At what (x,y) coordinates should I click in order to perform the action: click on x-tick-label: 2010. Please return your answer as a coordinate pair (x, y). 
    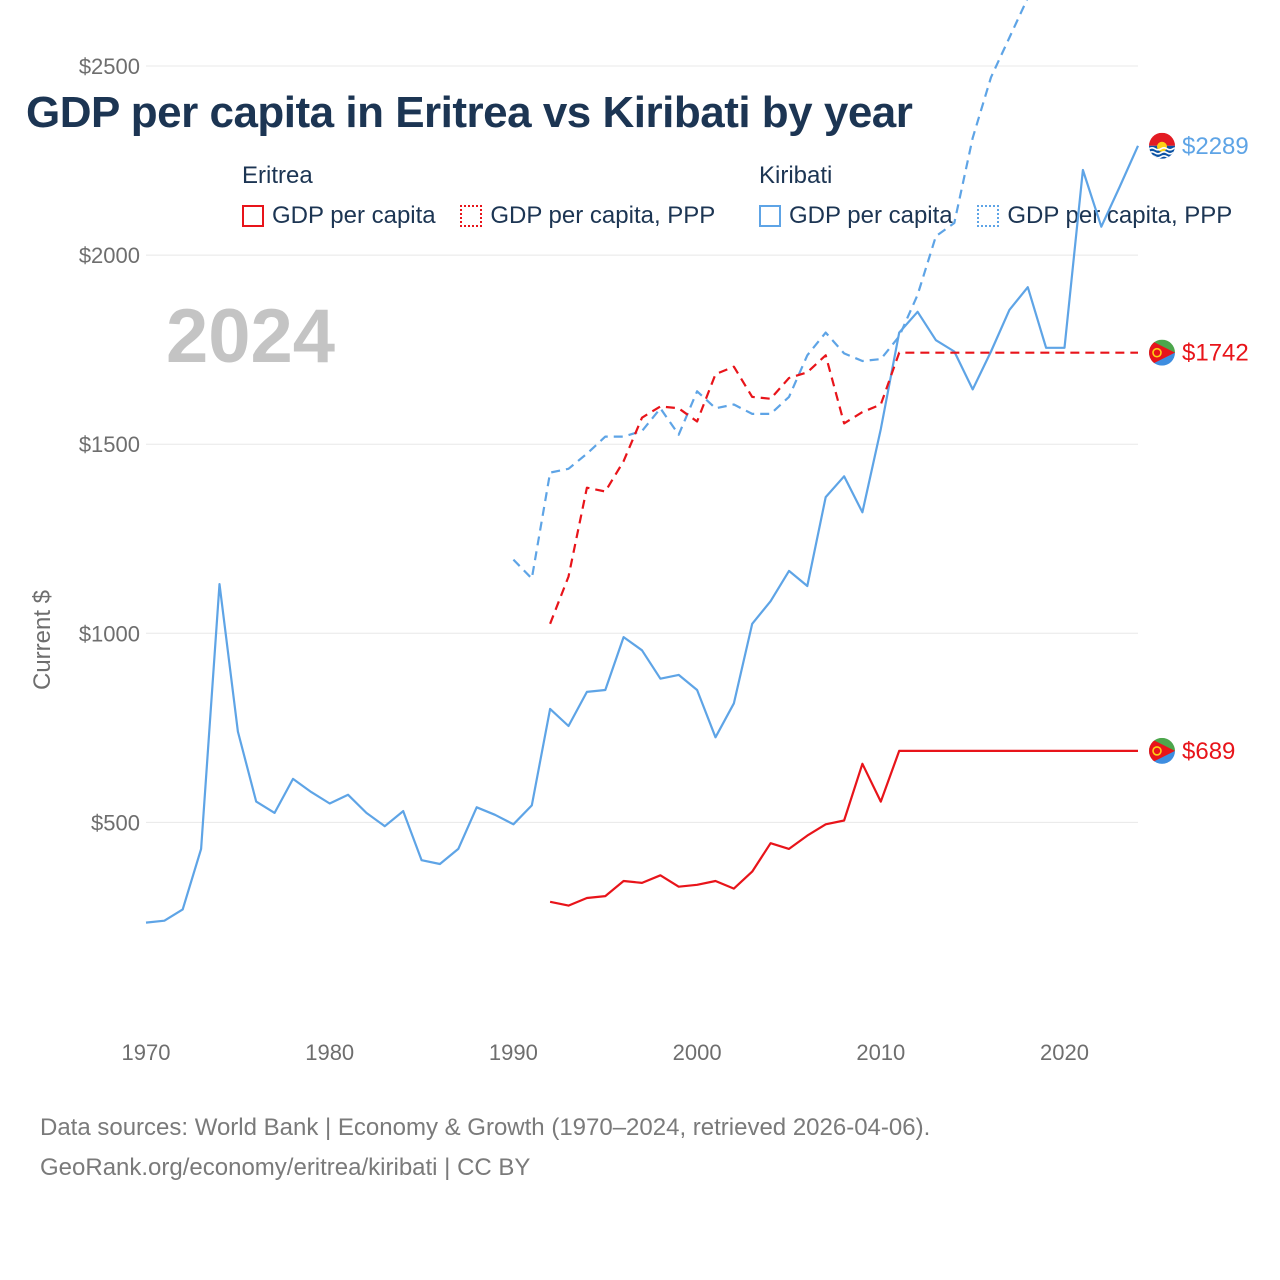
    Looking at the image, I should click on (880, 1052).